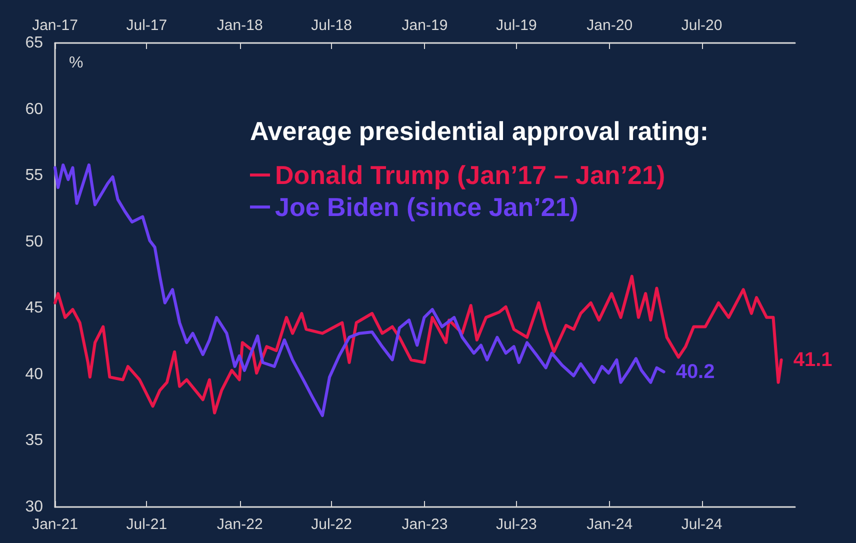 The width and height of the screenshot is (856, 543). What do you see at coordinates (516, 524) in the screenshot?
I see `x-tick-label: Jul-23` at bounding box center [516, 524].